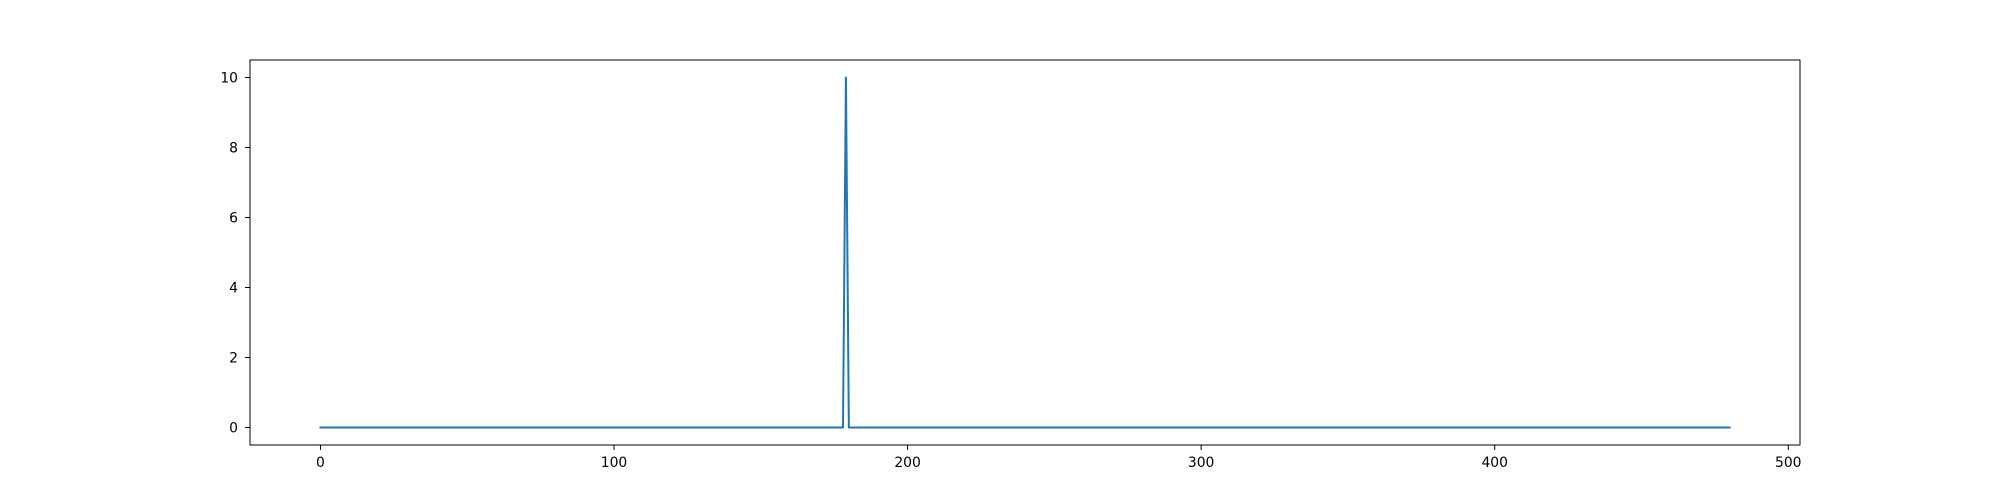 This screenshot has height=500, width=2000. What do you see at coordinates (320, 463) in the screenshot?
I see `x-tick-label: 0` at bounding box center [320, 463].